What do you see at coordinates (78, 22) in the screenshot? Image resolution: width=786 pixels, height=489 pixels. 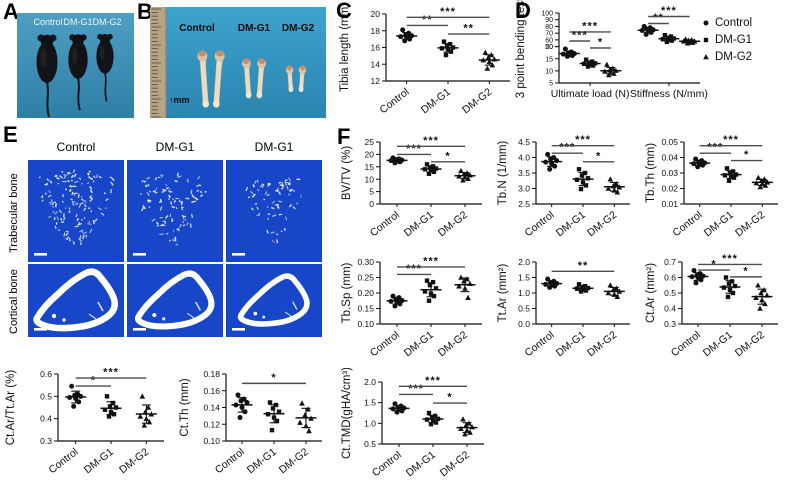 I see `mouse-group-label: DM-G1` at bounding box center [78, 22].